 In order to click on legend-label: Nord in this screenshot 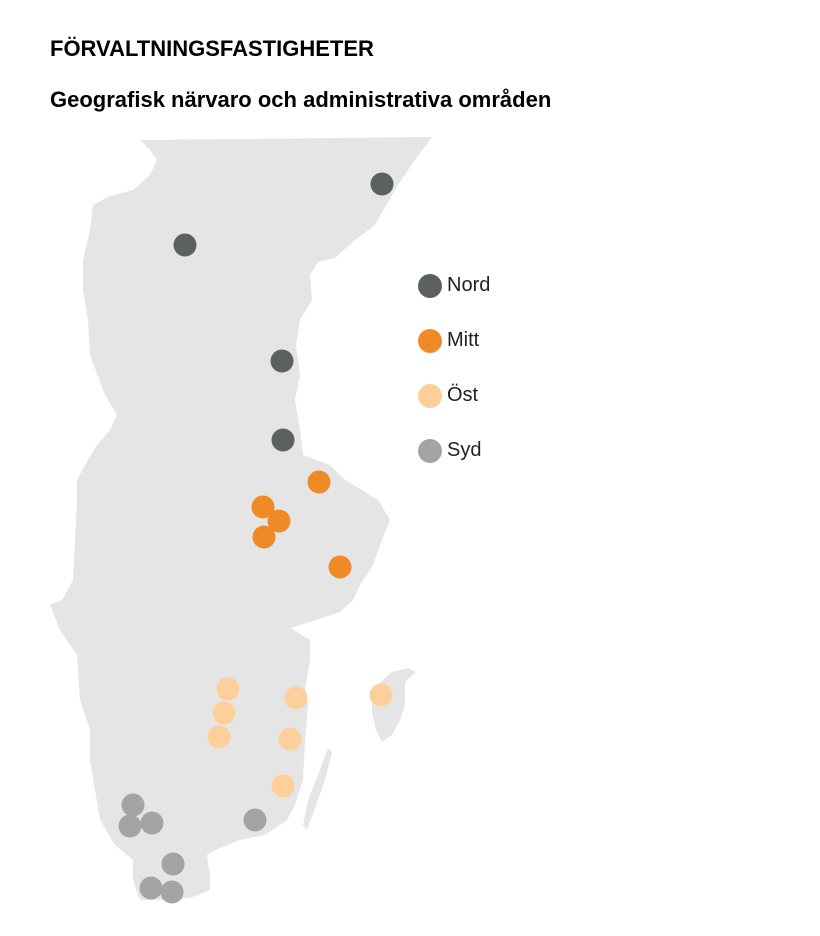, I will do `click(469, 285)`.